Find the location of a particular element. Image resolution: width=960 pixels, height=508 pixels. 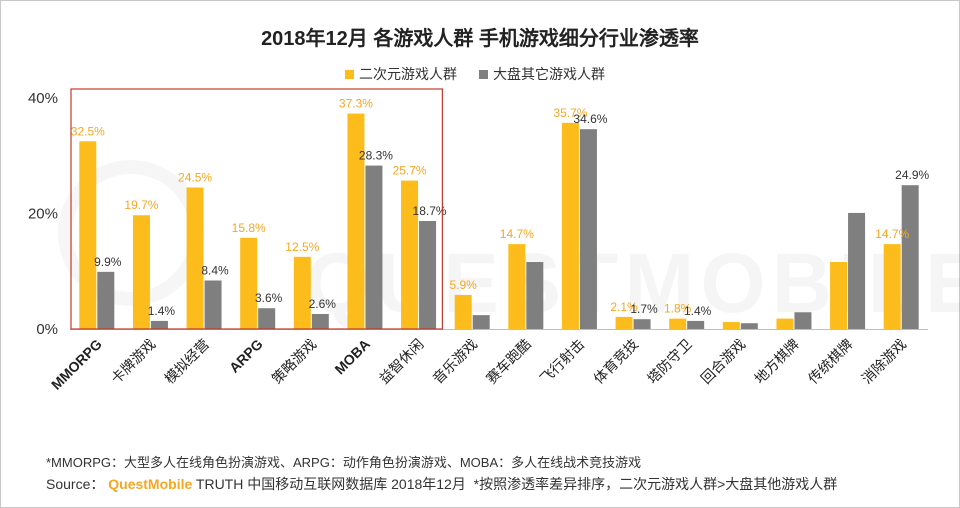

data-label-series1: 24.9% is located at coordinates (912, 175).